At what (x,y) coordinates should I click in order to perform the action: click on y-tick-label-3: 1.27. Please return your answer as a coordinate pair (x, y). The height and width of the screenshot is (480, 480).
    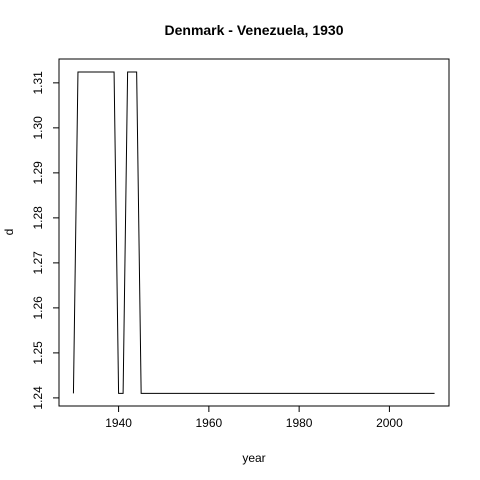
    Looking at the image, I should click on (38, 263).